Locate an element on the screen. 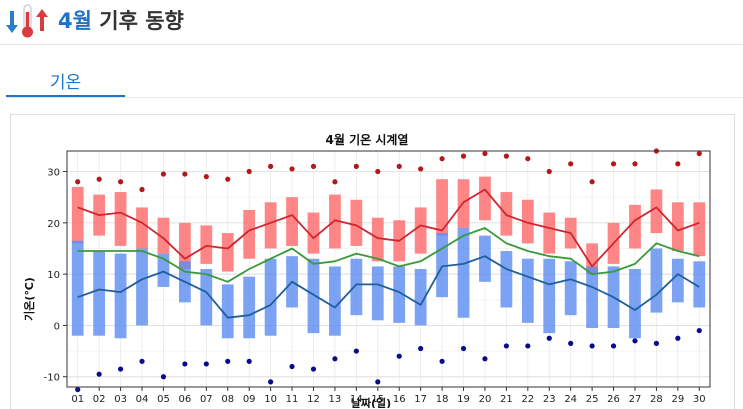 This screenshot has height=409, width=743. x-tick-label: 28 is located at coordinates (656, 399).